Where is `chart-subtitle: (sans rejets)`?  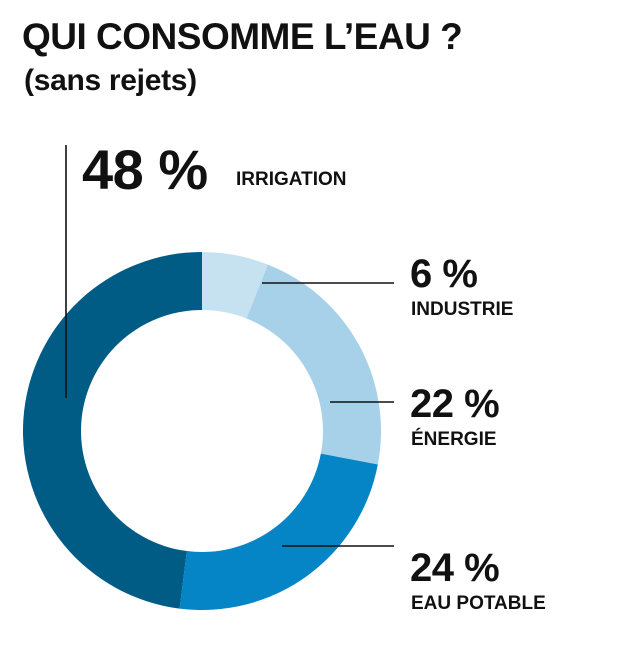
chart-subtitle: (sans rejets) is located at coordinates (110, 80).